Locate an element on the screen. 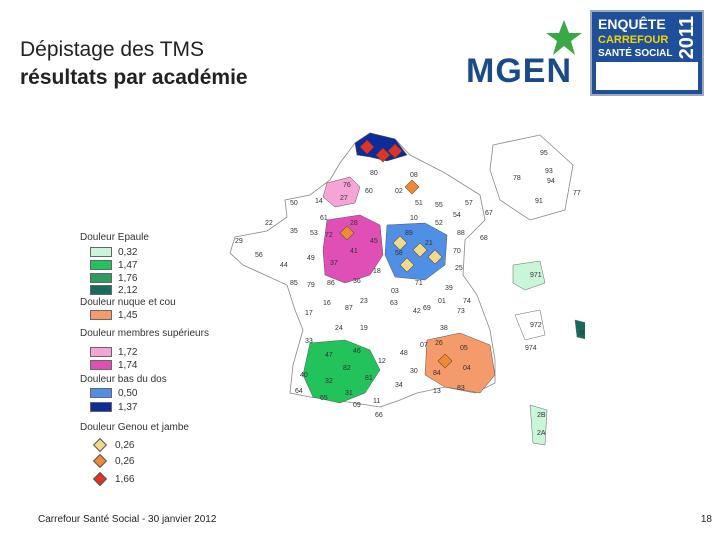  legend-title-nuque: Douleur nuque et cou is located at coordinates (128, 302).